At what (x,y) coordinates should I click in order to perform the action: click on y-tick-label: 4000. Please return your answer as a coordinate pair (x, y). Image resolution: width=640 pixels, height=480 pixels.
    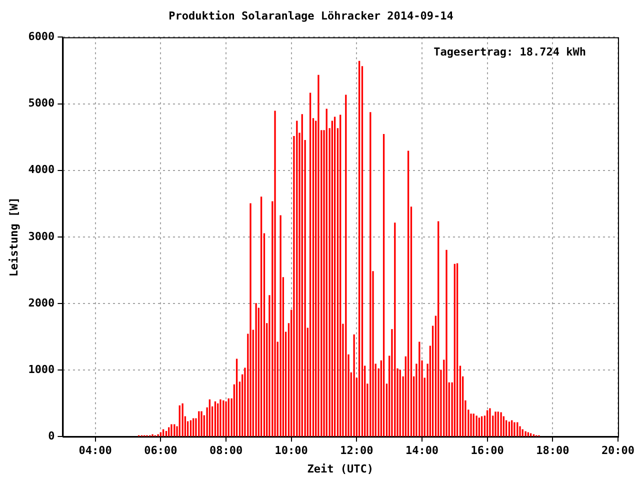
    Looking at the image, I should click on (41, 169).